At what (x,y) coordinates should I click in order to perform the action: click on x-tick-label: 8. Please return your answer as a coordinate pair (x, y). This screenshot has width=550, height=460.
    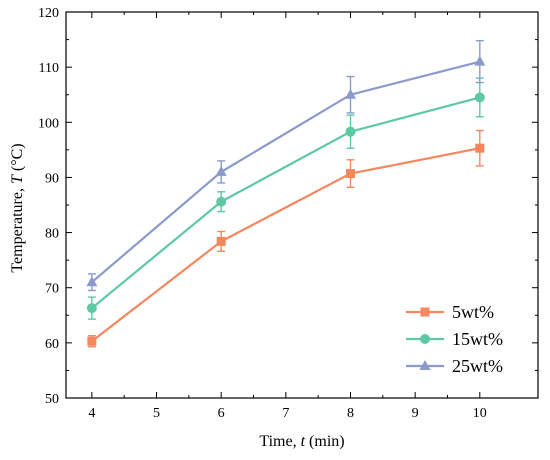
    Looking at the image, I should click on (350, 413).